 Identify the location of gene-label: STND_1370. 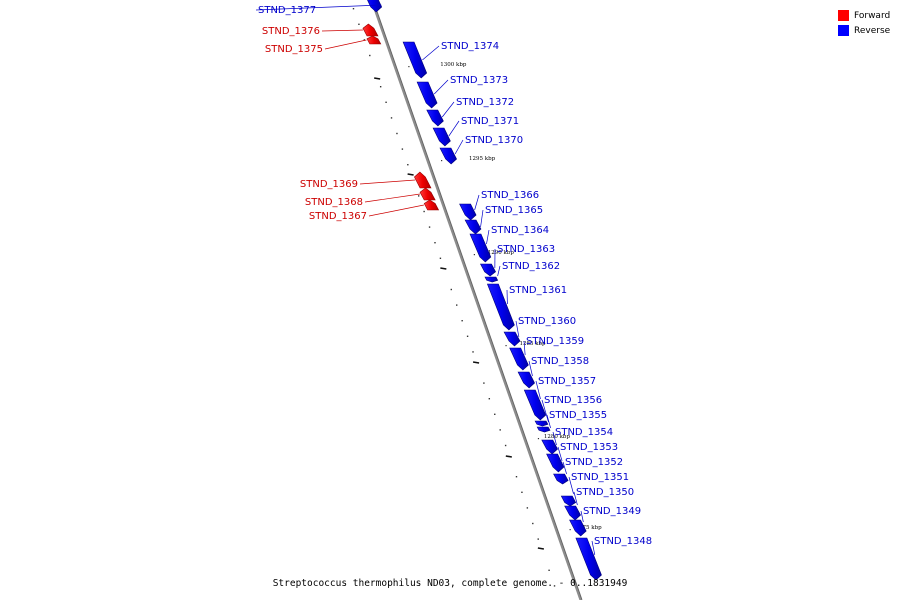
(494, 140).